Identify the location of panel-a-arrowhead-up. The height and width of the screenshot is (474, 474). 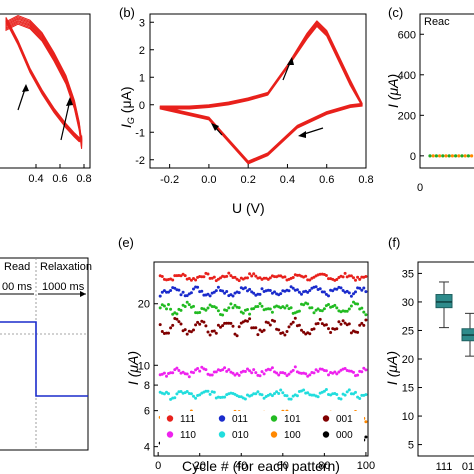
(25, 88).